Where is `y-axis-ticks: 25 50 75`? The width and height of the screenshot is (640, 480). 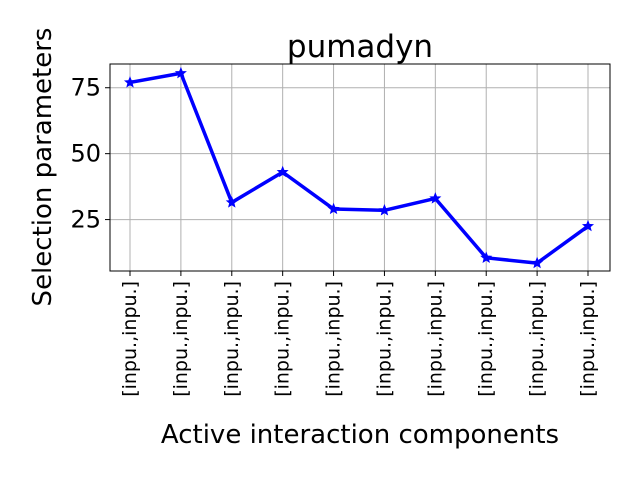 y-axis-ticks: 25 50 75 is located at coordinates (90, 154).